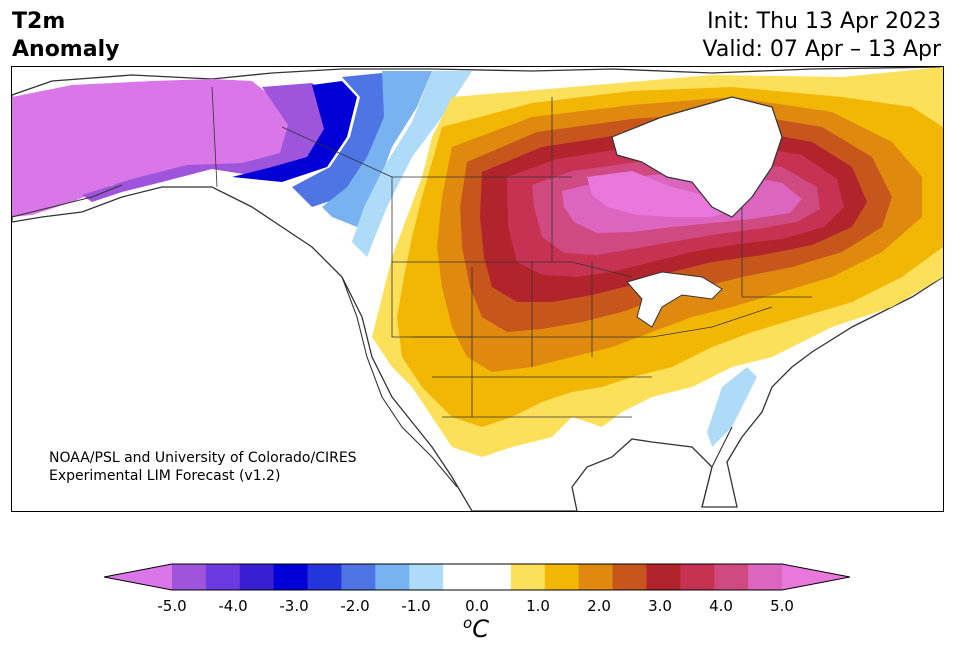  What do you see at coordinates (822, 49) in the screenshot?
I see `valid-range: Valid: 07 Apr – 13 Apr` at bounding box center [822, 49].